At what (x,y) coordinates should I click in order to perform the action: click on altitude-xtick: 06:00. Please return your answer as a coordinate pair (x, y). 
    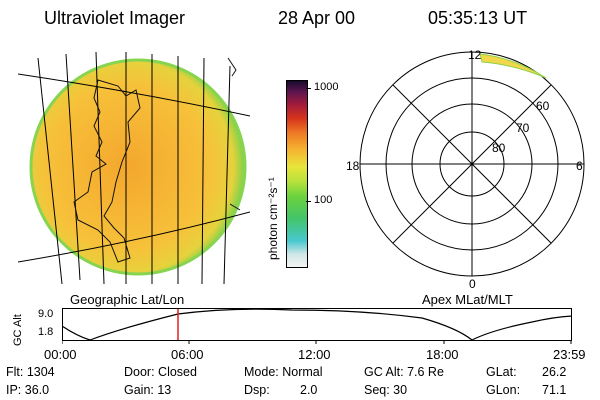
    Looking at the image, I should click on (187, 354).